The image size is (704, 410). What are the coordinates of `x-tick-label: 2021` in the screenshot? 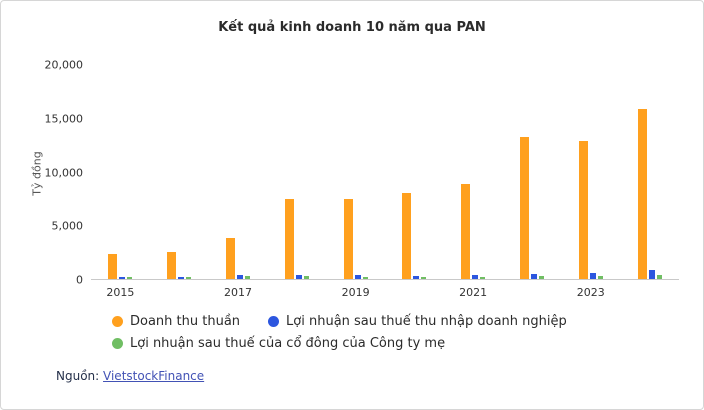 It's located at (473, 292).